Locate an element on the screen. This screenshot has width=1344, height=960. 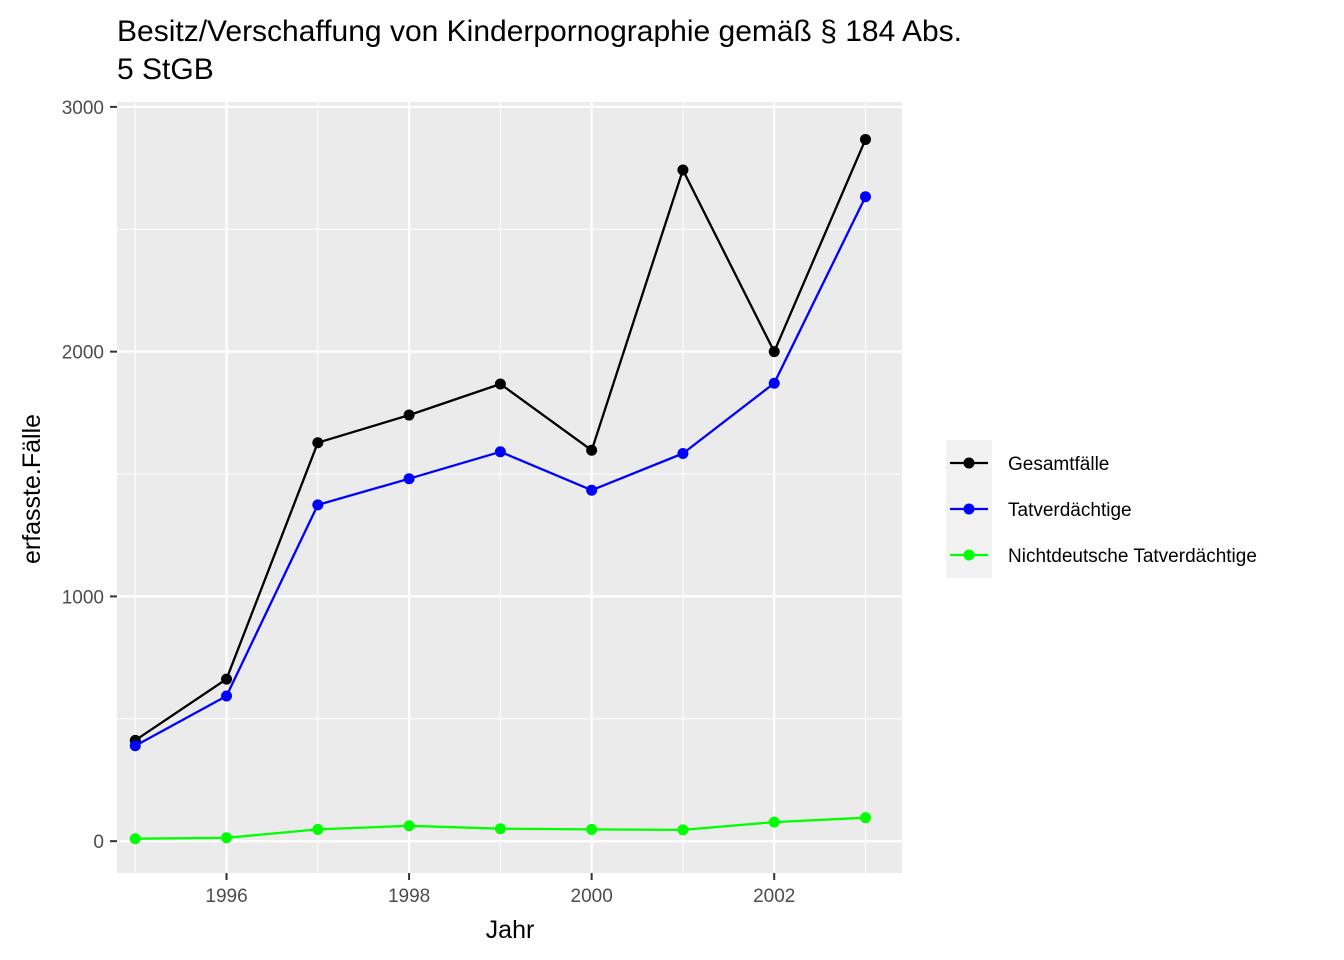
y-tick-label: 0 is located at coordinates (98, 842).